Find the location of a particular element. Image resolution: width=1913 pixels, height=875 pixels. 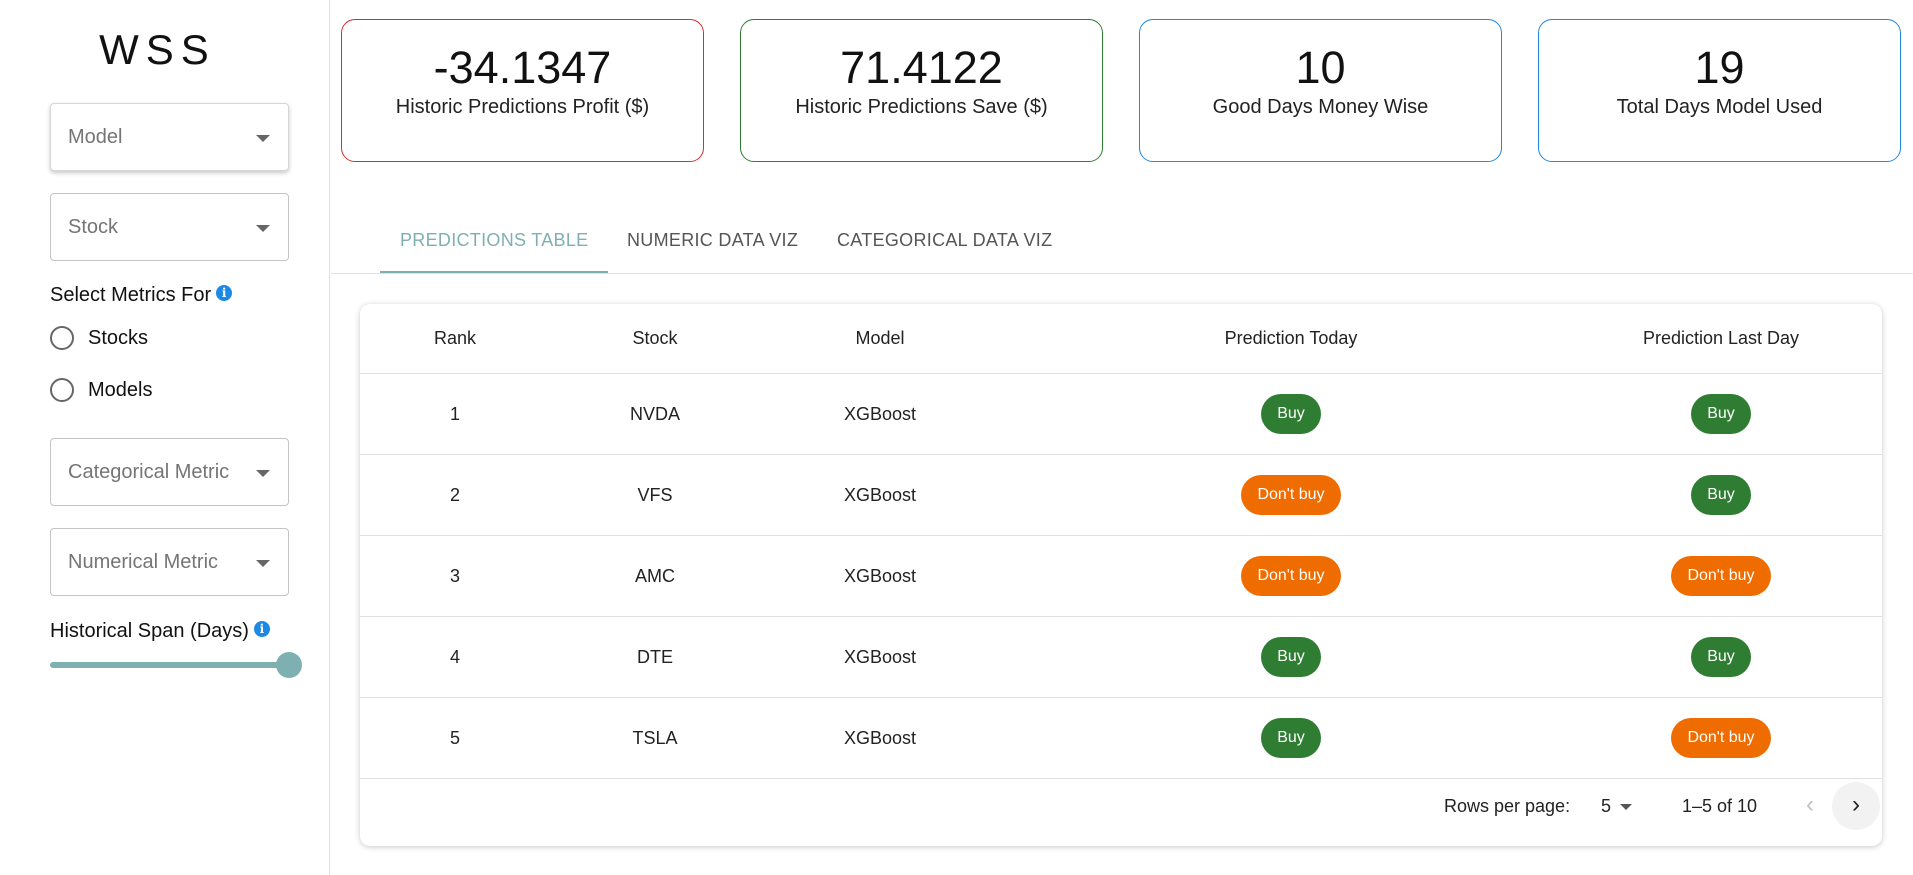

stat-label: Good Days Money Wise is located at coordinates (1320, 107).